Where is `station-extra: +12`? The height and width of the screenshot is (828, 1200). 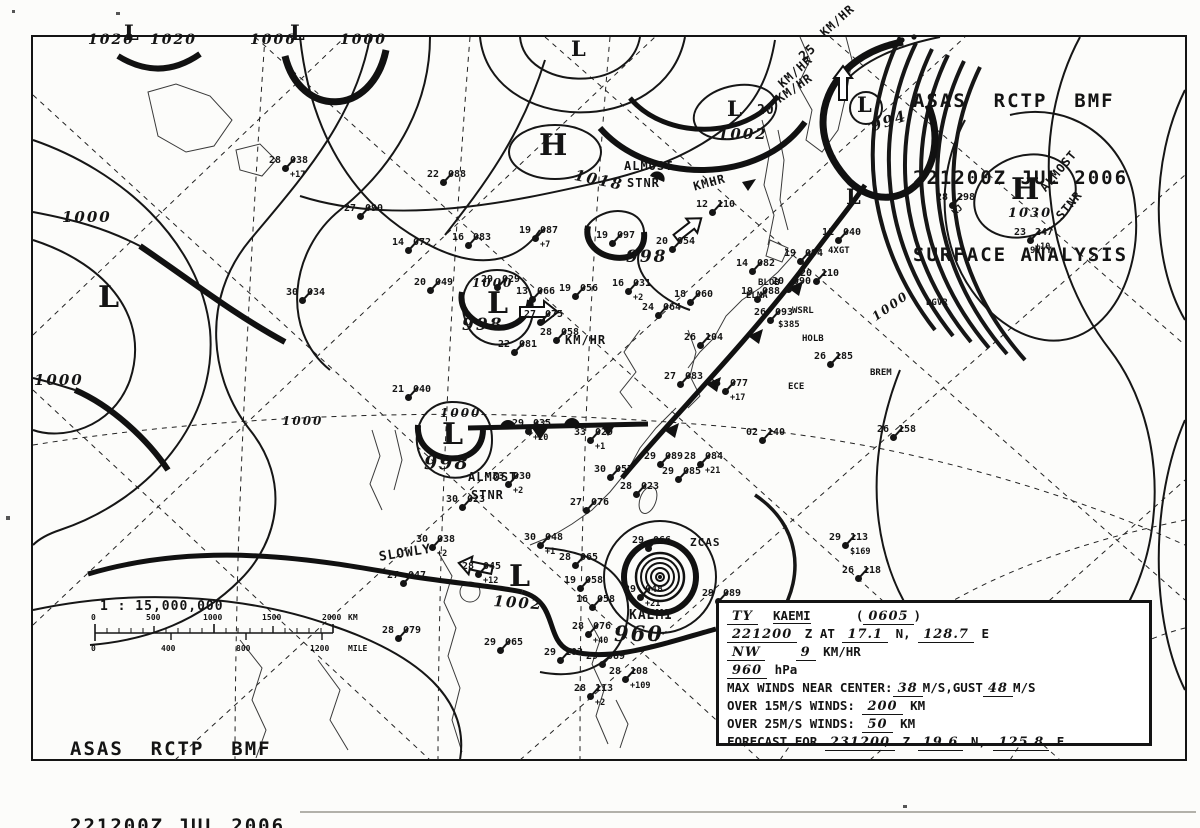
station-extra: +12 is located at coordinates (491, 581).